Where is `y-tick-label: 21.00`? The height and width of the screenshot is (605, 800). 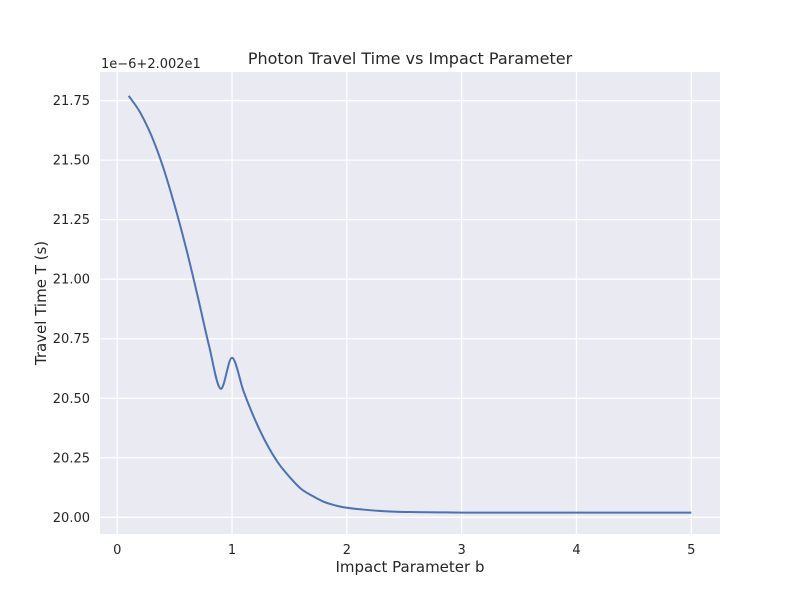 y-tick-label: 21.00 is located at coordinates (71, 280).